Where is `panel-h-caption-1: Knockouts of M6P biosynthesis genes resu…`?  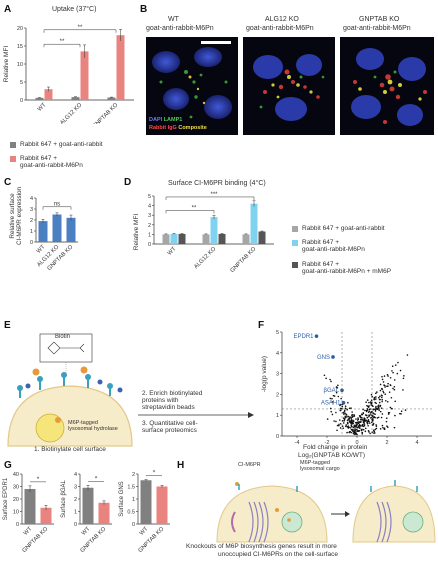
panel-h-caption-1: Knockouts of M6P biosynthesis genes resu… is located at coordinates (261, 546).